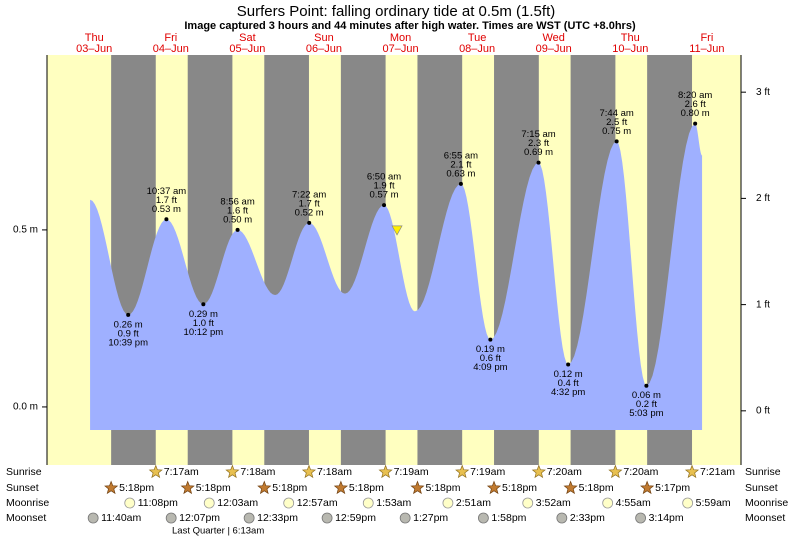  Describe the element at coordinates (477, 38) in the screenshot. I see `weekday-label: Tue` at that location.